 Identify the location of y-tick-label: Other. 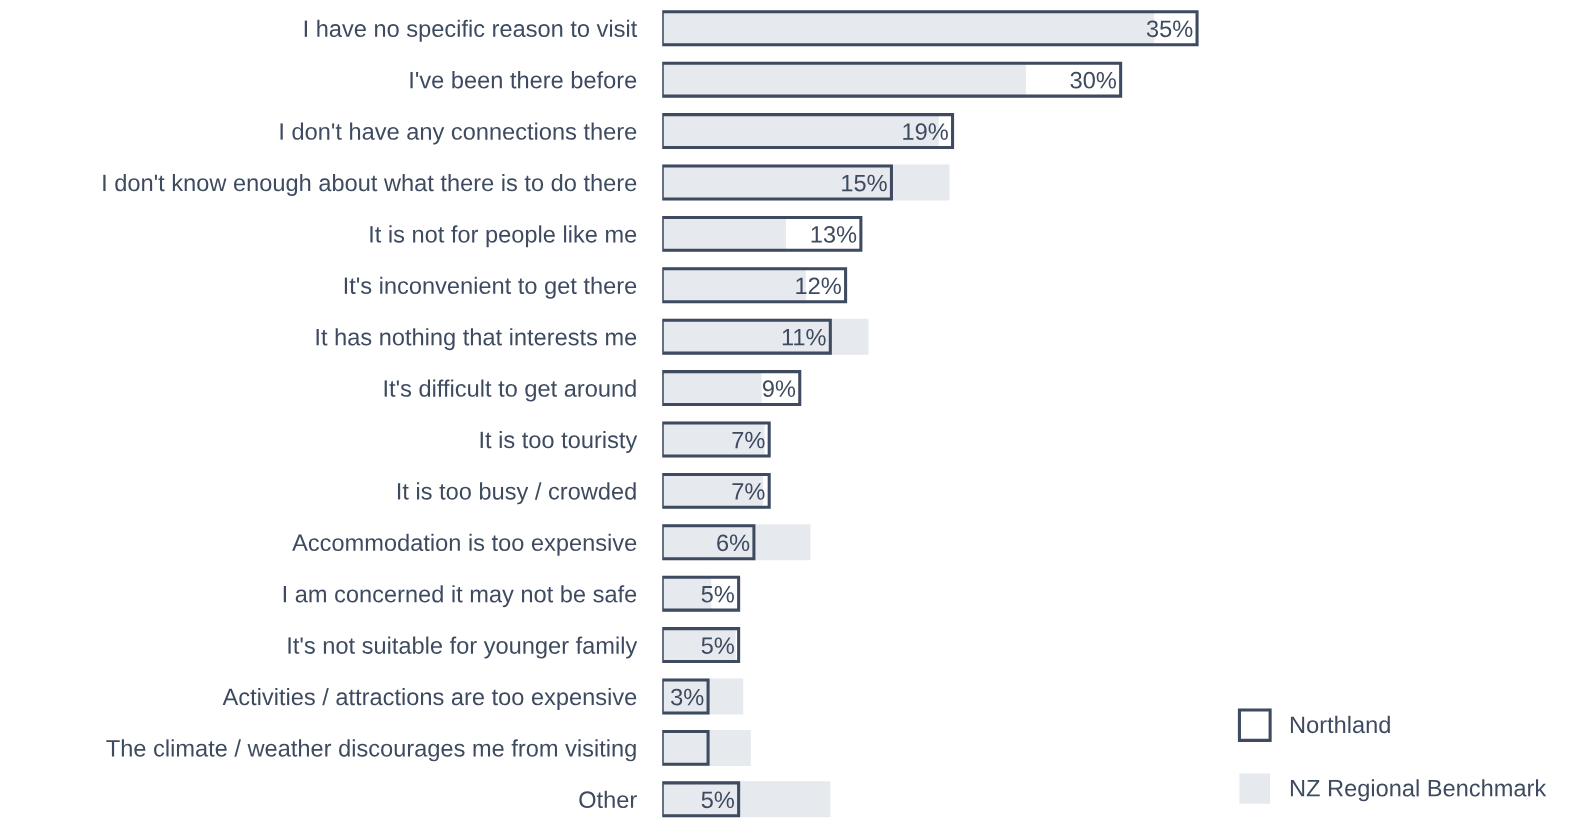
(608, 799).